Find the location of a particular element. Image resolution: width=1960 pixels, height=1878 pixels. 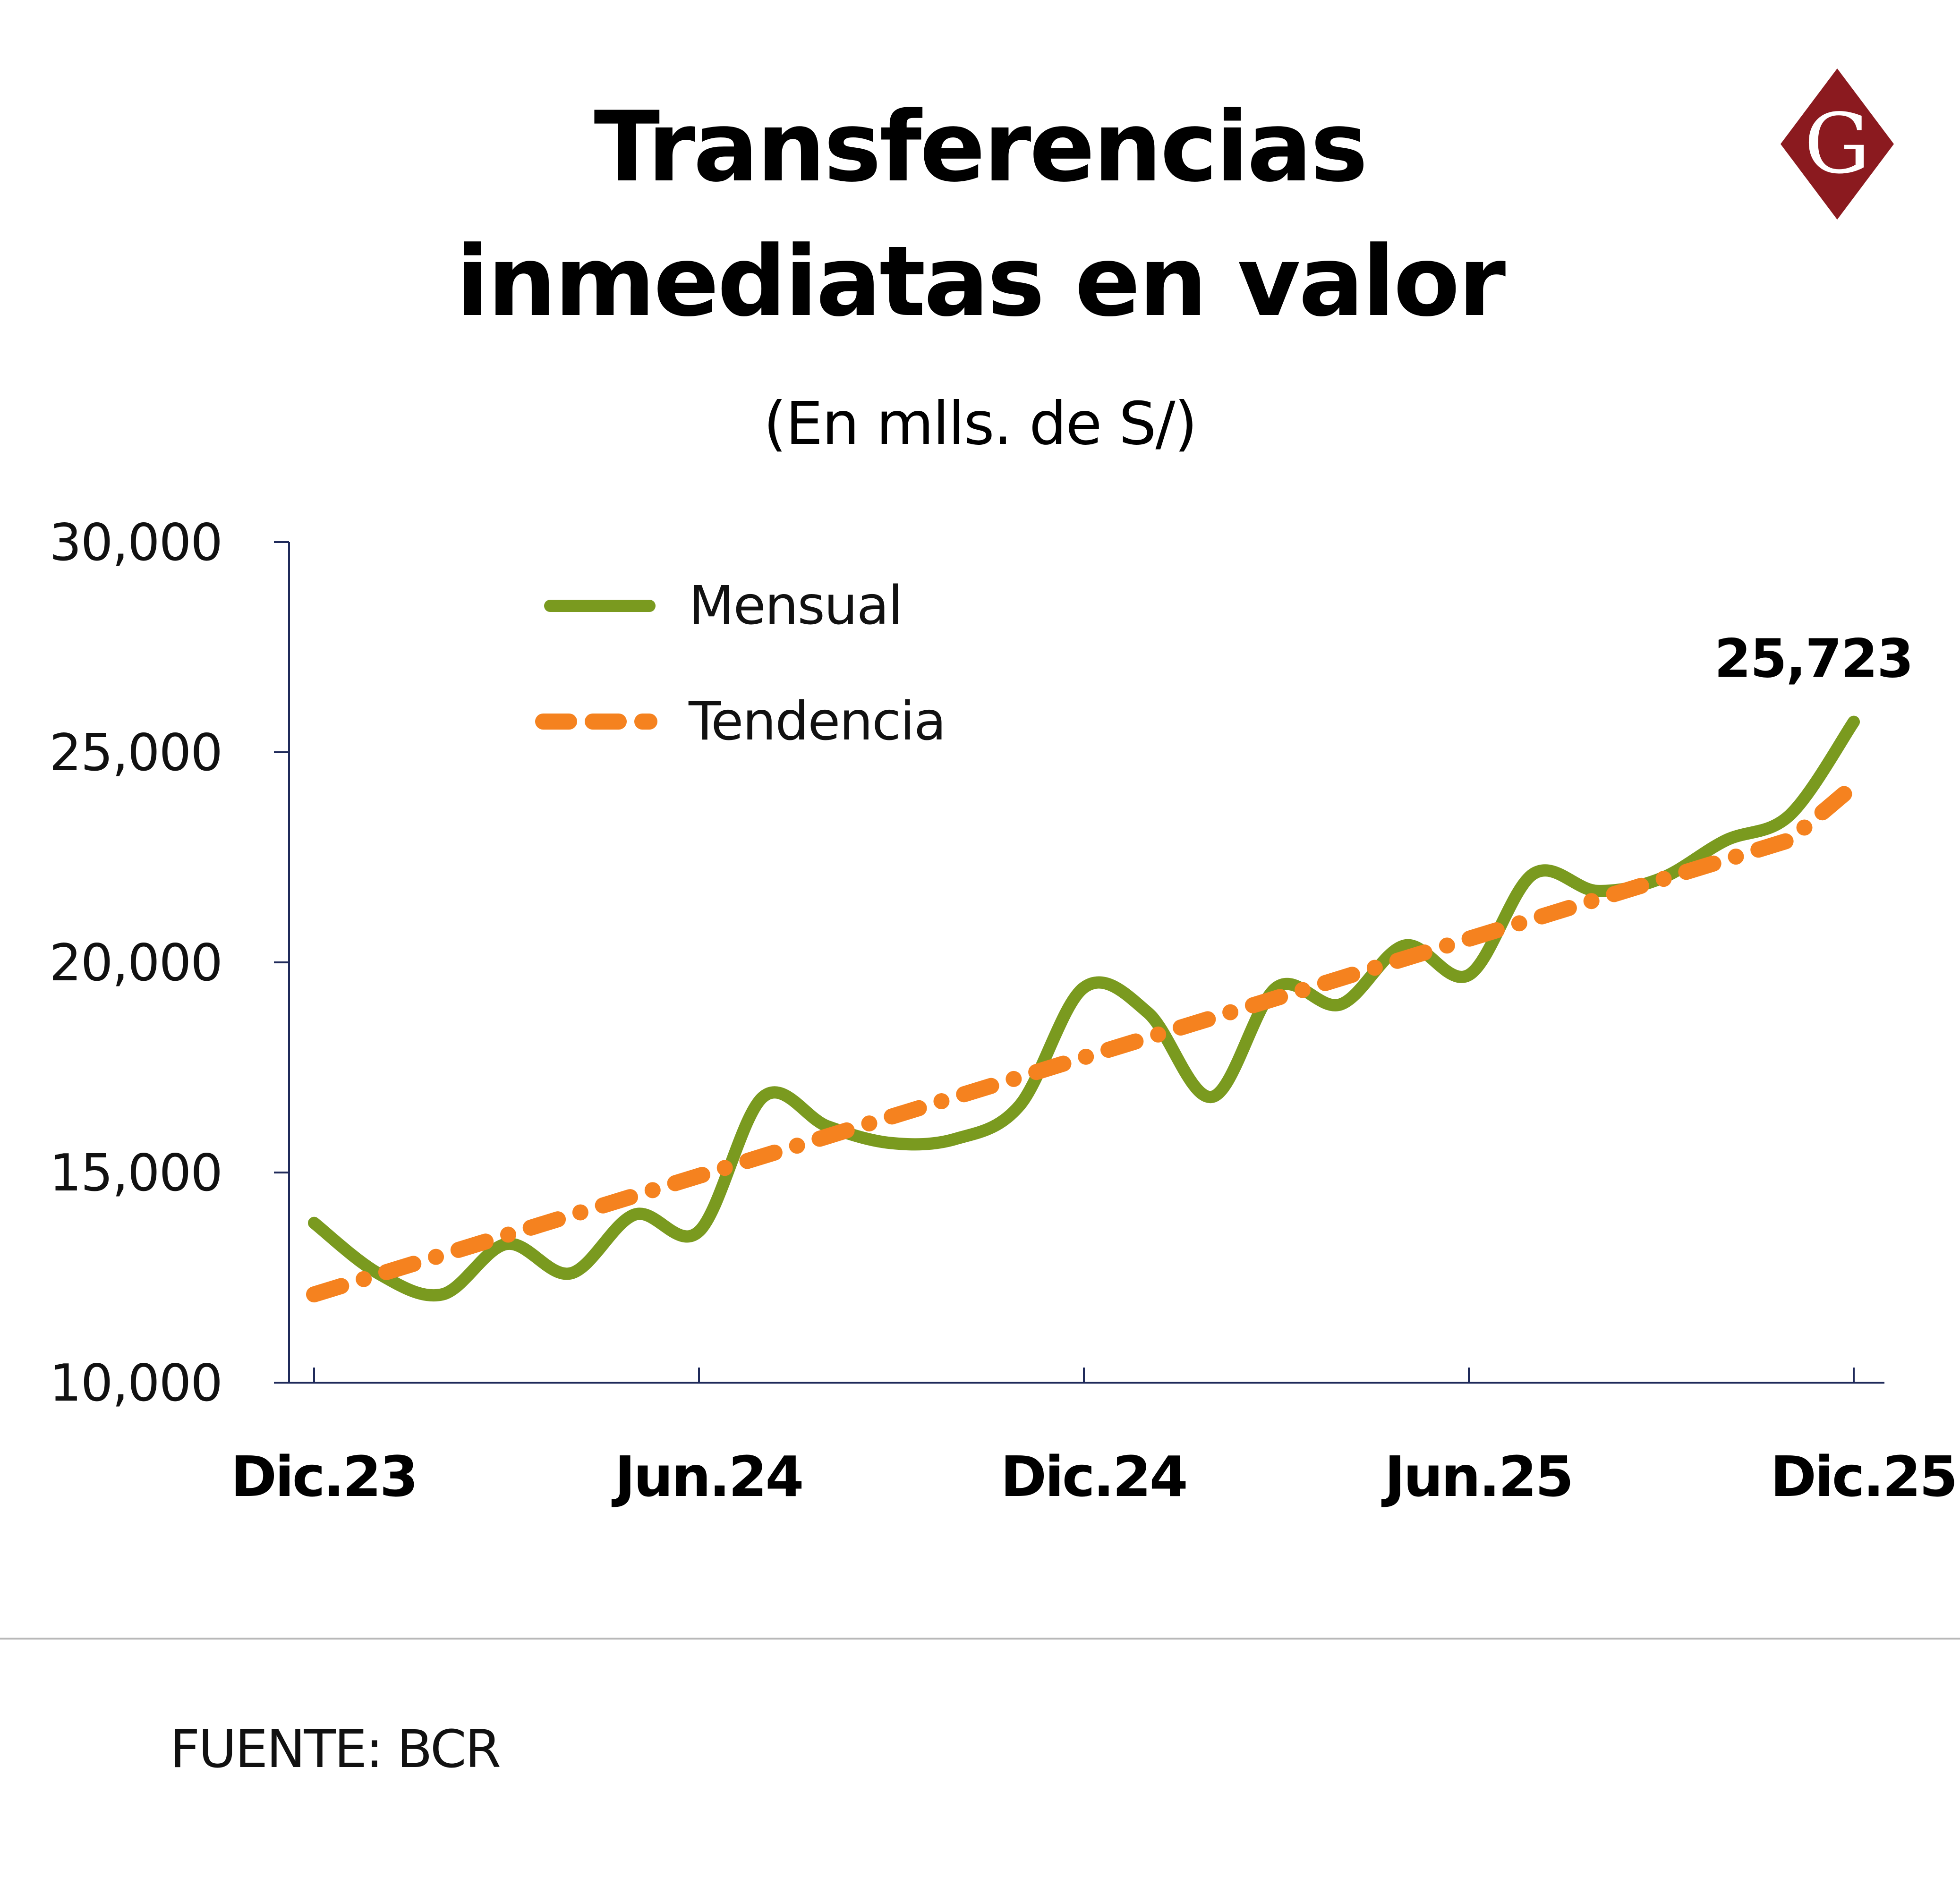

x-tick-label: Dic.23 is located at coordinates (323, 1476).